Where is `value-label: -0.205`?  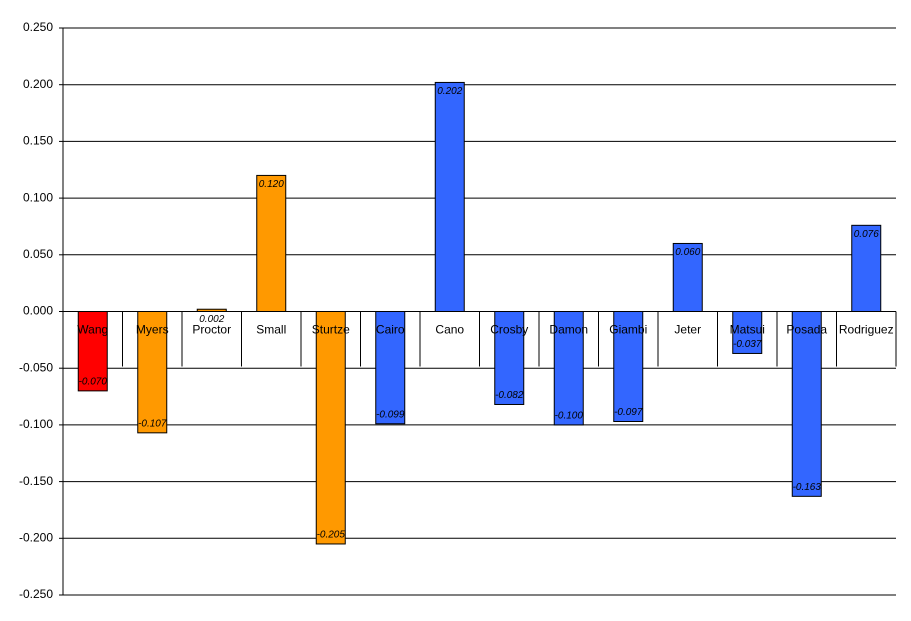 value-label: -0.205 is located at coordinates (331, 535).